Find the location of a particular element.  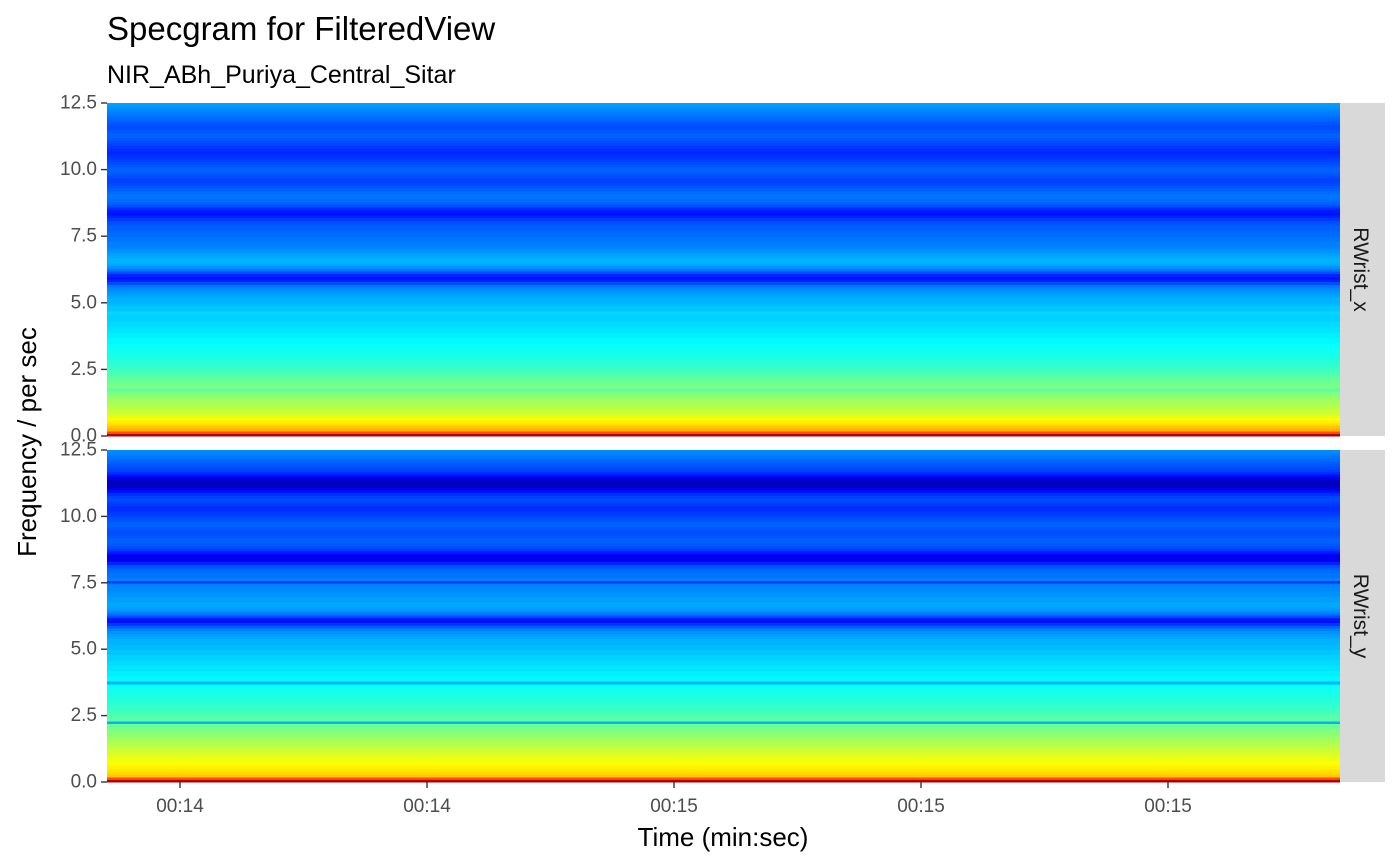

y-tick-label: 5.0 is located at coordinates (84, 302).